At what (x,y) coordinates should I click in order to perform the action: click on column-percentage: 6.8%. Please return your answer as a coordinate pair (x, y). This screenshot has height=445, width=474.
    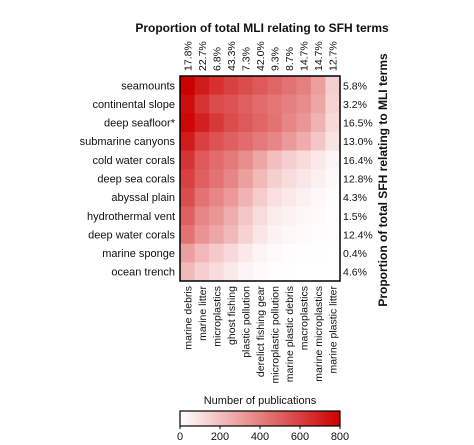
    Looking at the image, I should click on (217, 59).